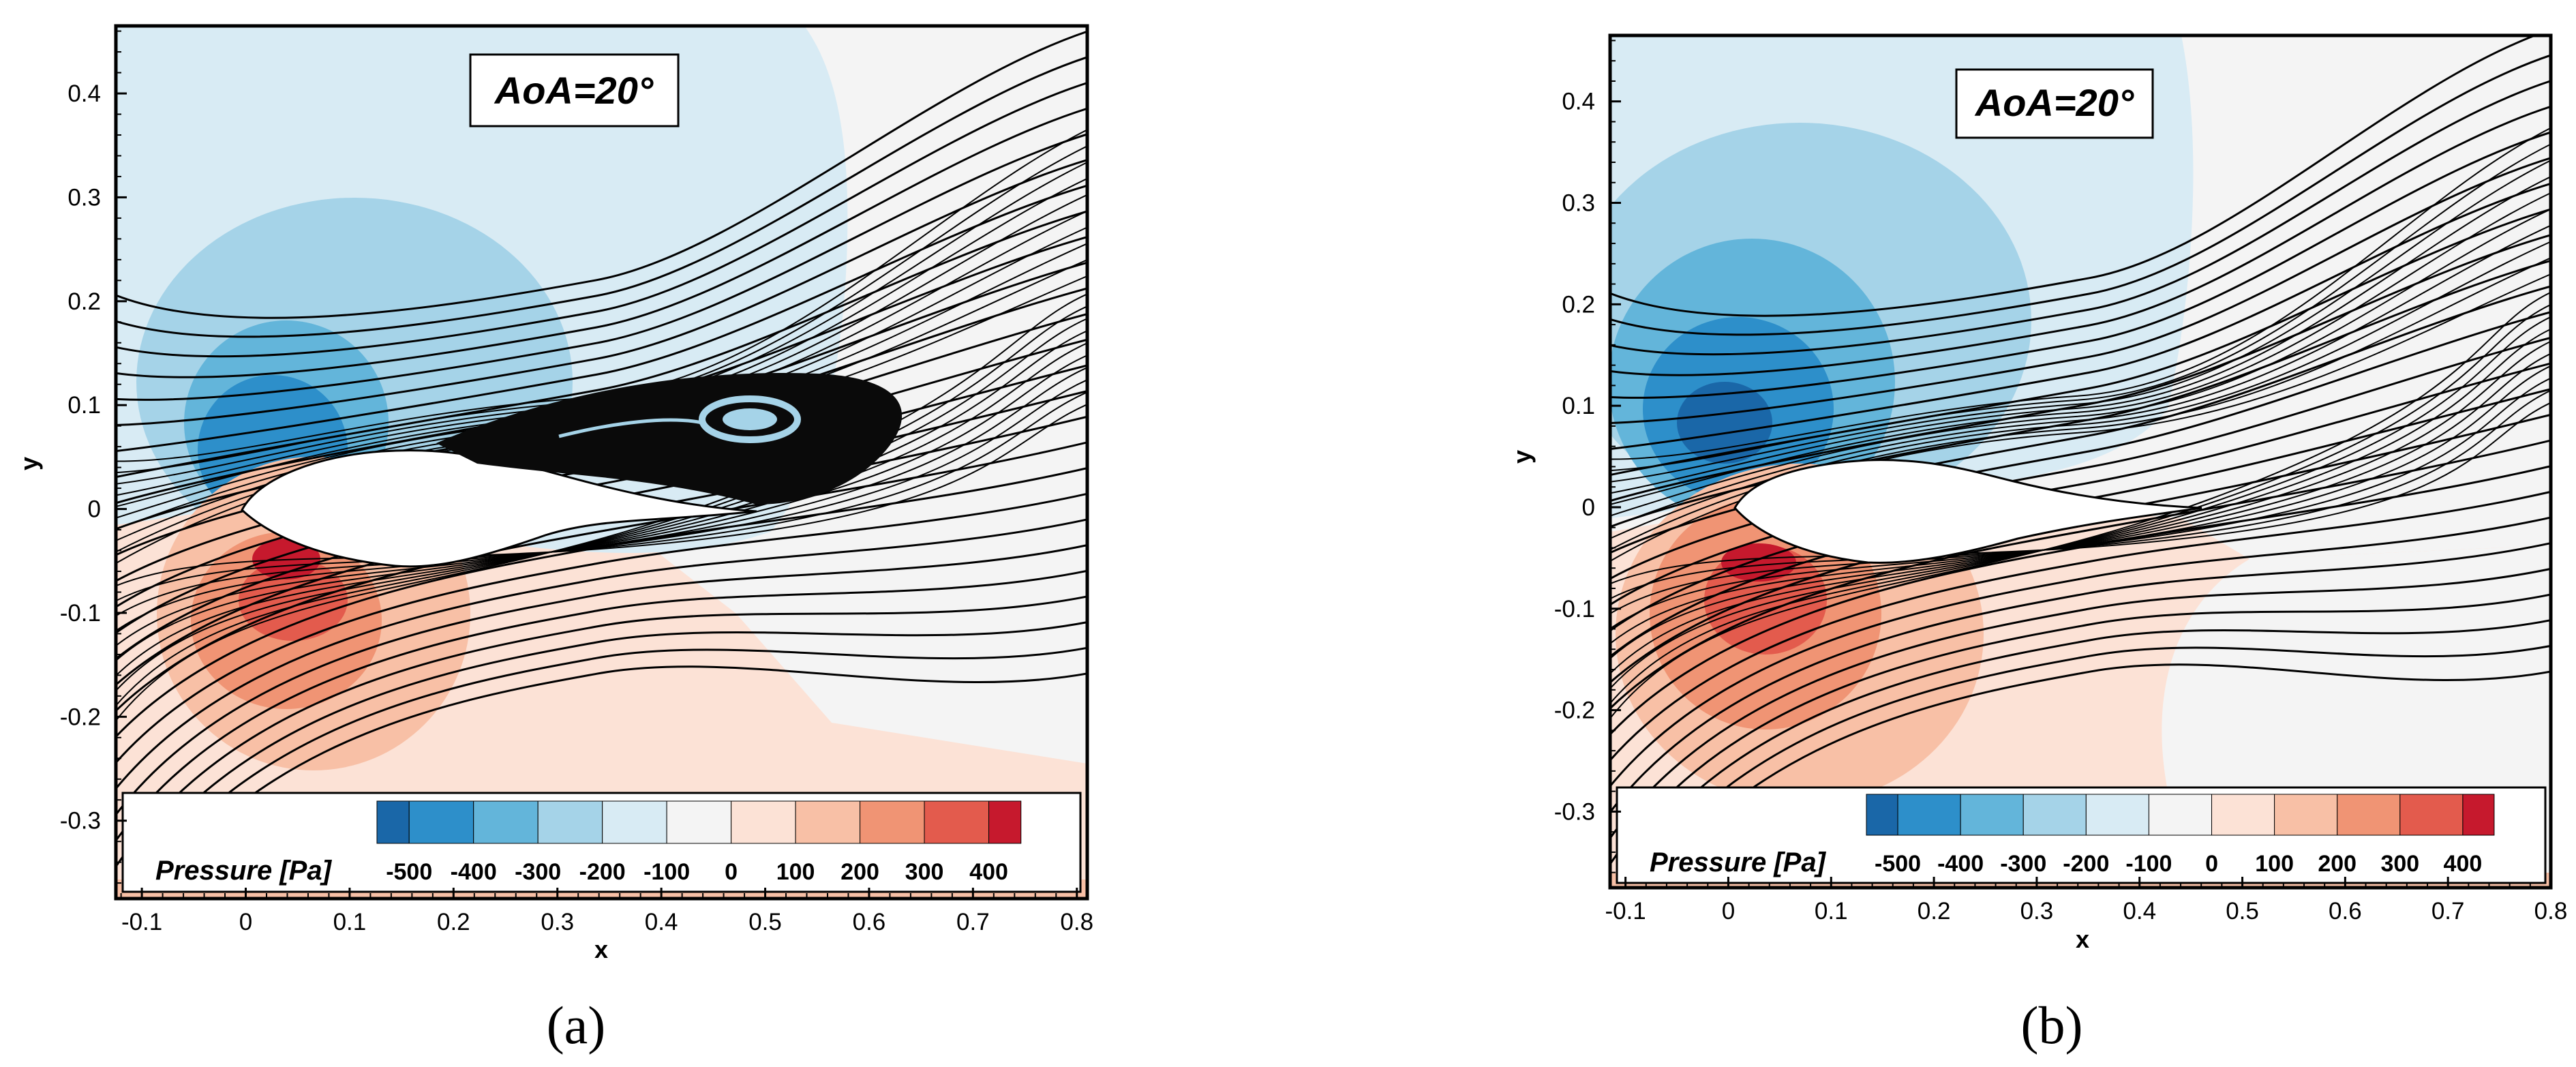 This screenshot has height=1067, width=2576. Describe the element at coordinates (1738, 862) in the screenshot. I see `colorbar-title-b: Pressure [Pa]` at that location.